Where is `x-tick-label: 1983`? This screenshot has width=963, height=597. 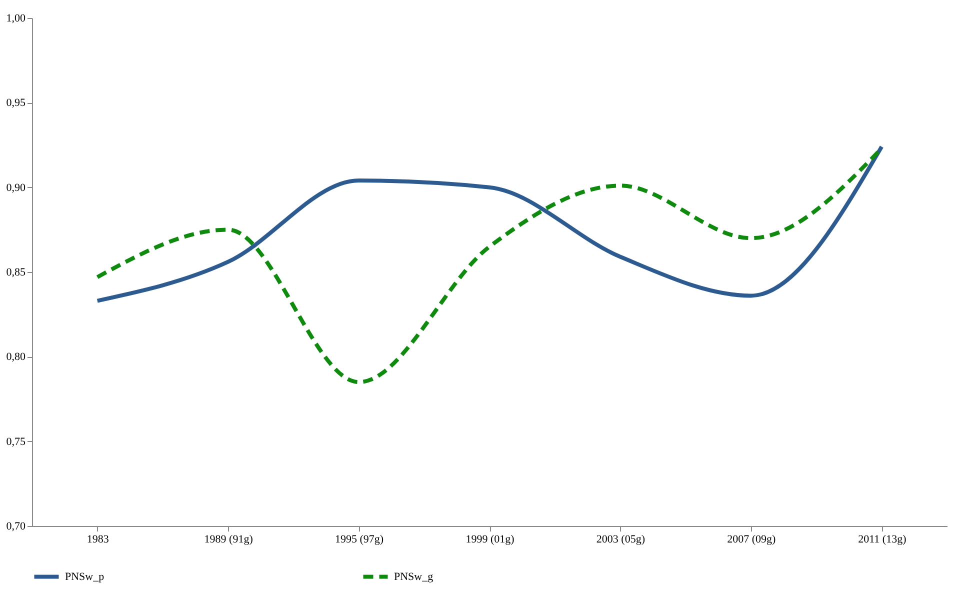
x-tick-label: 1983 is located at coordinates (98, 540).